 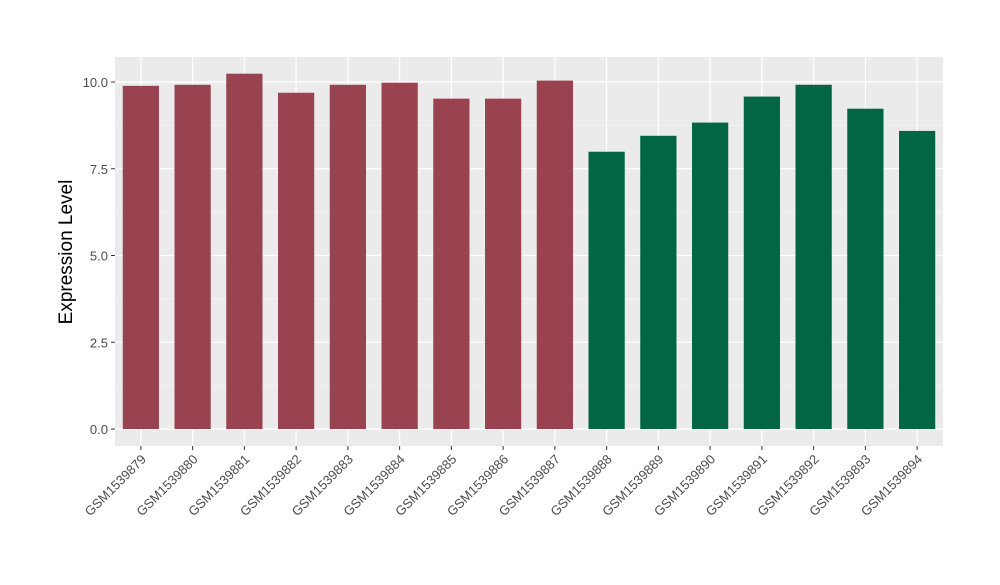 What do you see at coordinates (710, 275) in the screenshot?
I see `bar-GSM1539890` at bounding box center [710, 275].